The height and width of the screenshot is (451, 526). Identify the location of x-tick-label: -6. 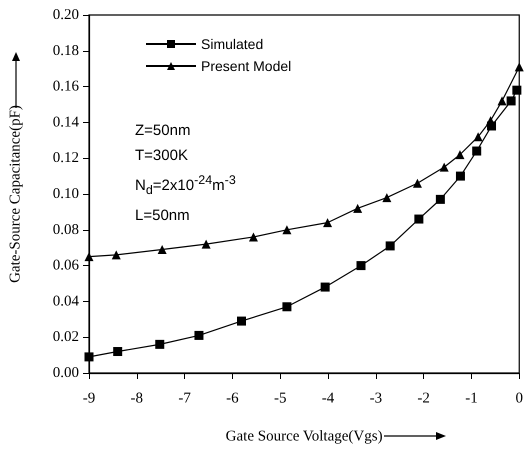
(233, 398).